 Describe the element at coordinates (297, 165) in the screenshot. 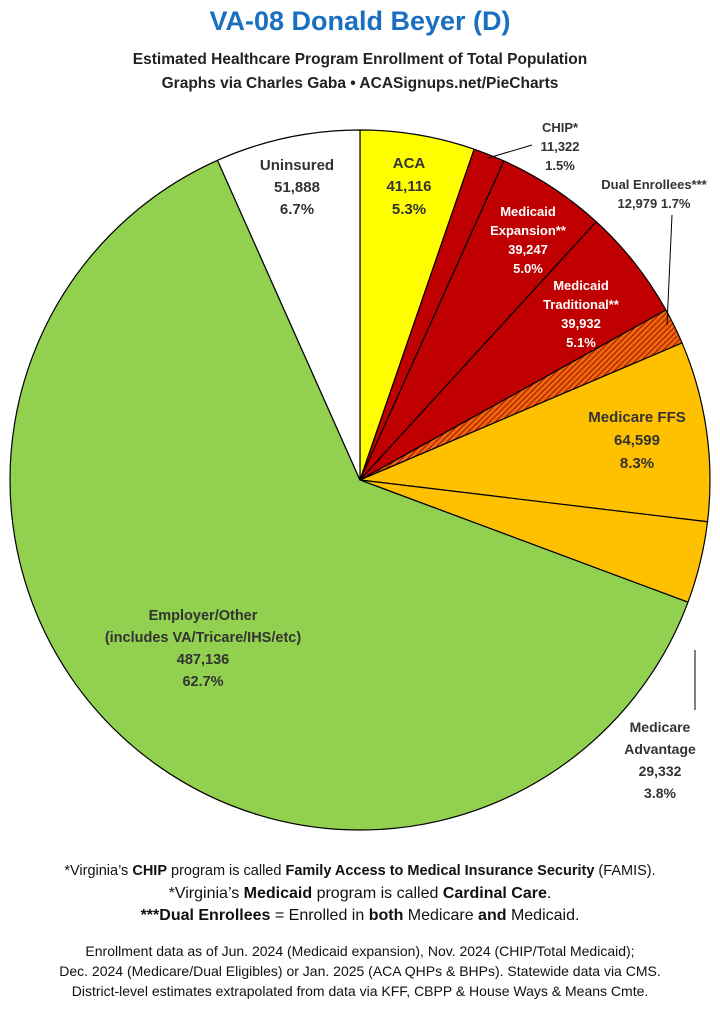

I see `slice-label-uninsured-line: Uninsured` at that location.